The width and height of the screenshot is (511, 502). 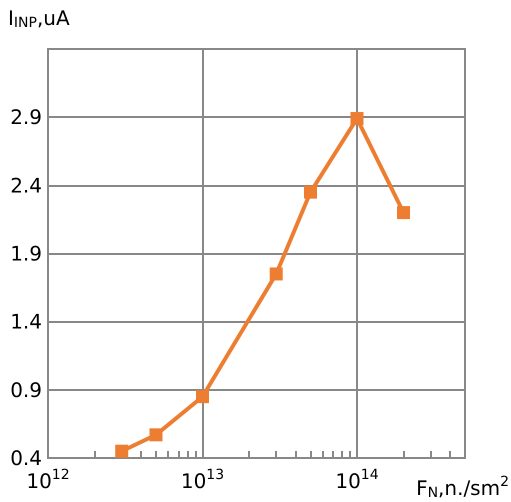 What do you see at coordinates (26, 390) in the screenshot?
I see `y-tick-label: 0.9` at bounding box center [26, 390].